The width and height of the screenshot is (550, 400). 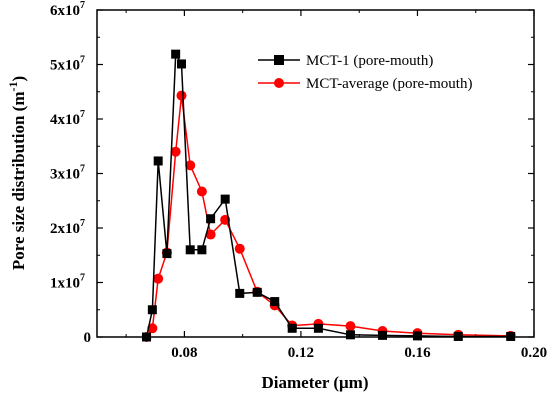 What do you see at coordinates (67, 227) in the screenshot?
I see `y-tick-label: 2x10⁷` at bounding box center [67, 227].